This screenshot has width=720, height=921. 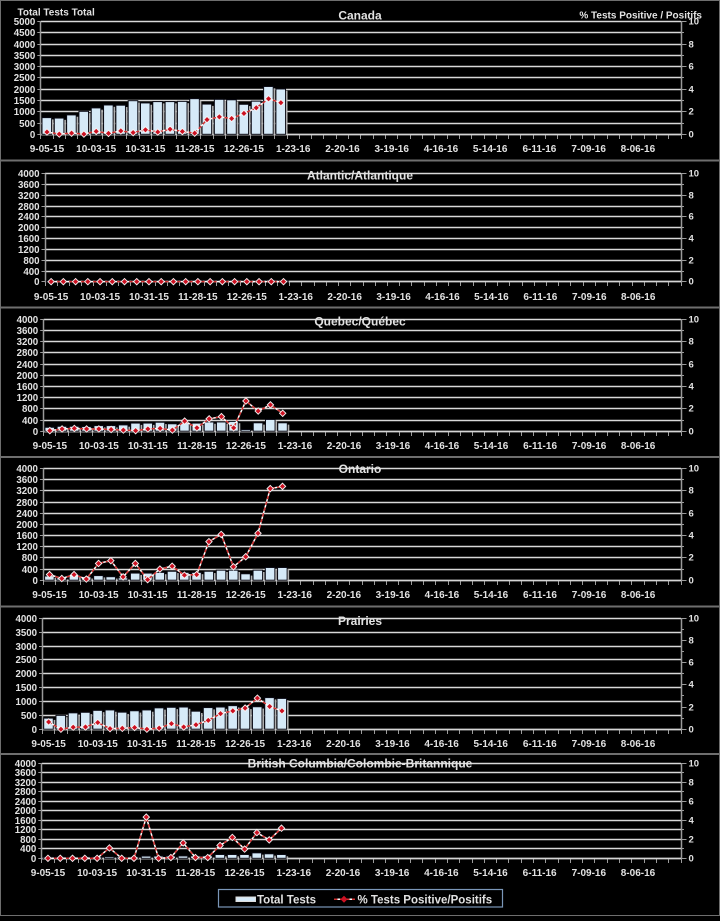 What do you see at coordinates (360, 176) in the screenshot?
I see `svg-text: Atlantic/Atlantique` at bounding box center [360, 176].